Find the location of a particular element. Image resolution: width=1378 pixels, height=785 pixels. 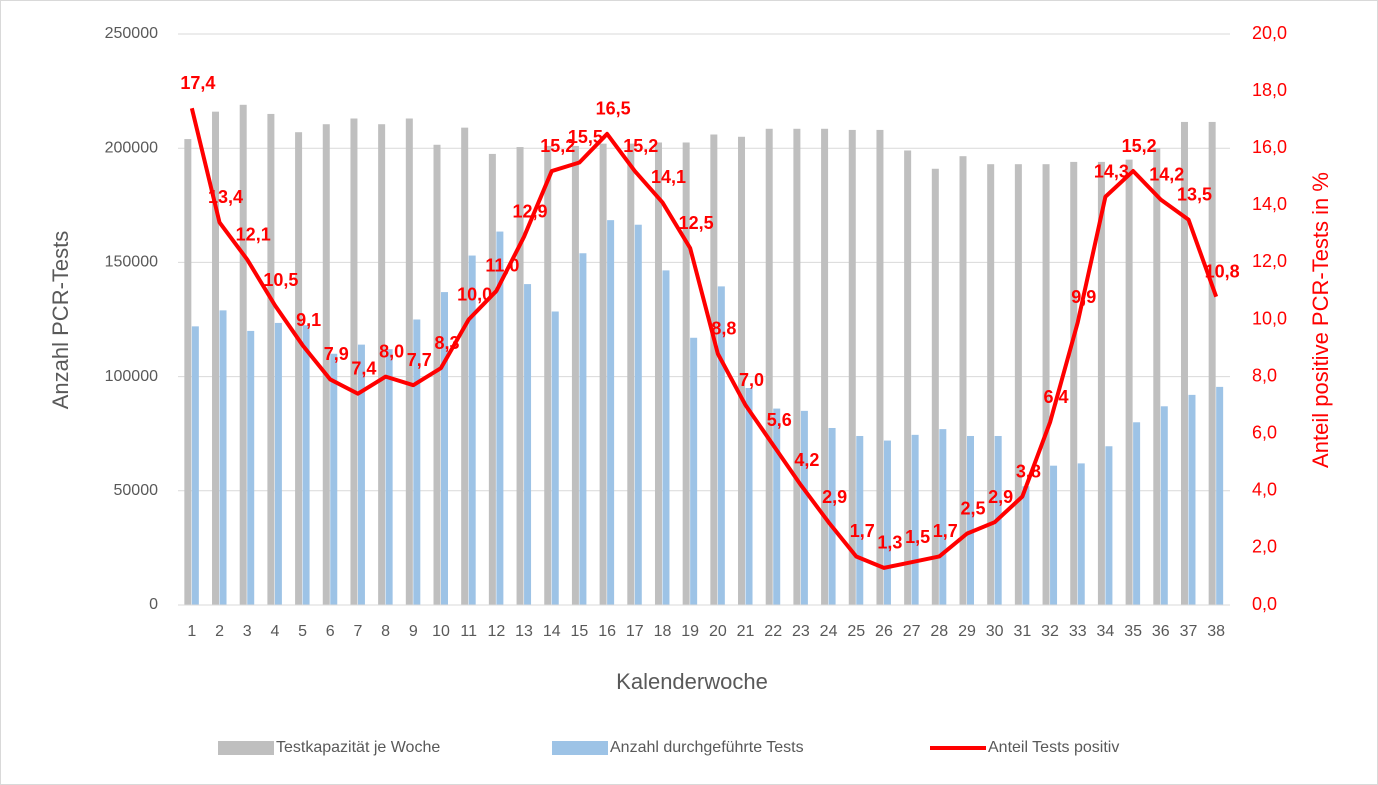

x-tick-label: 33 is located at coordinates (1078, 631).